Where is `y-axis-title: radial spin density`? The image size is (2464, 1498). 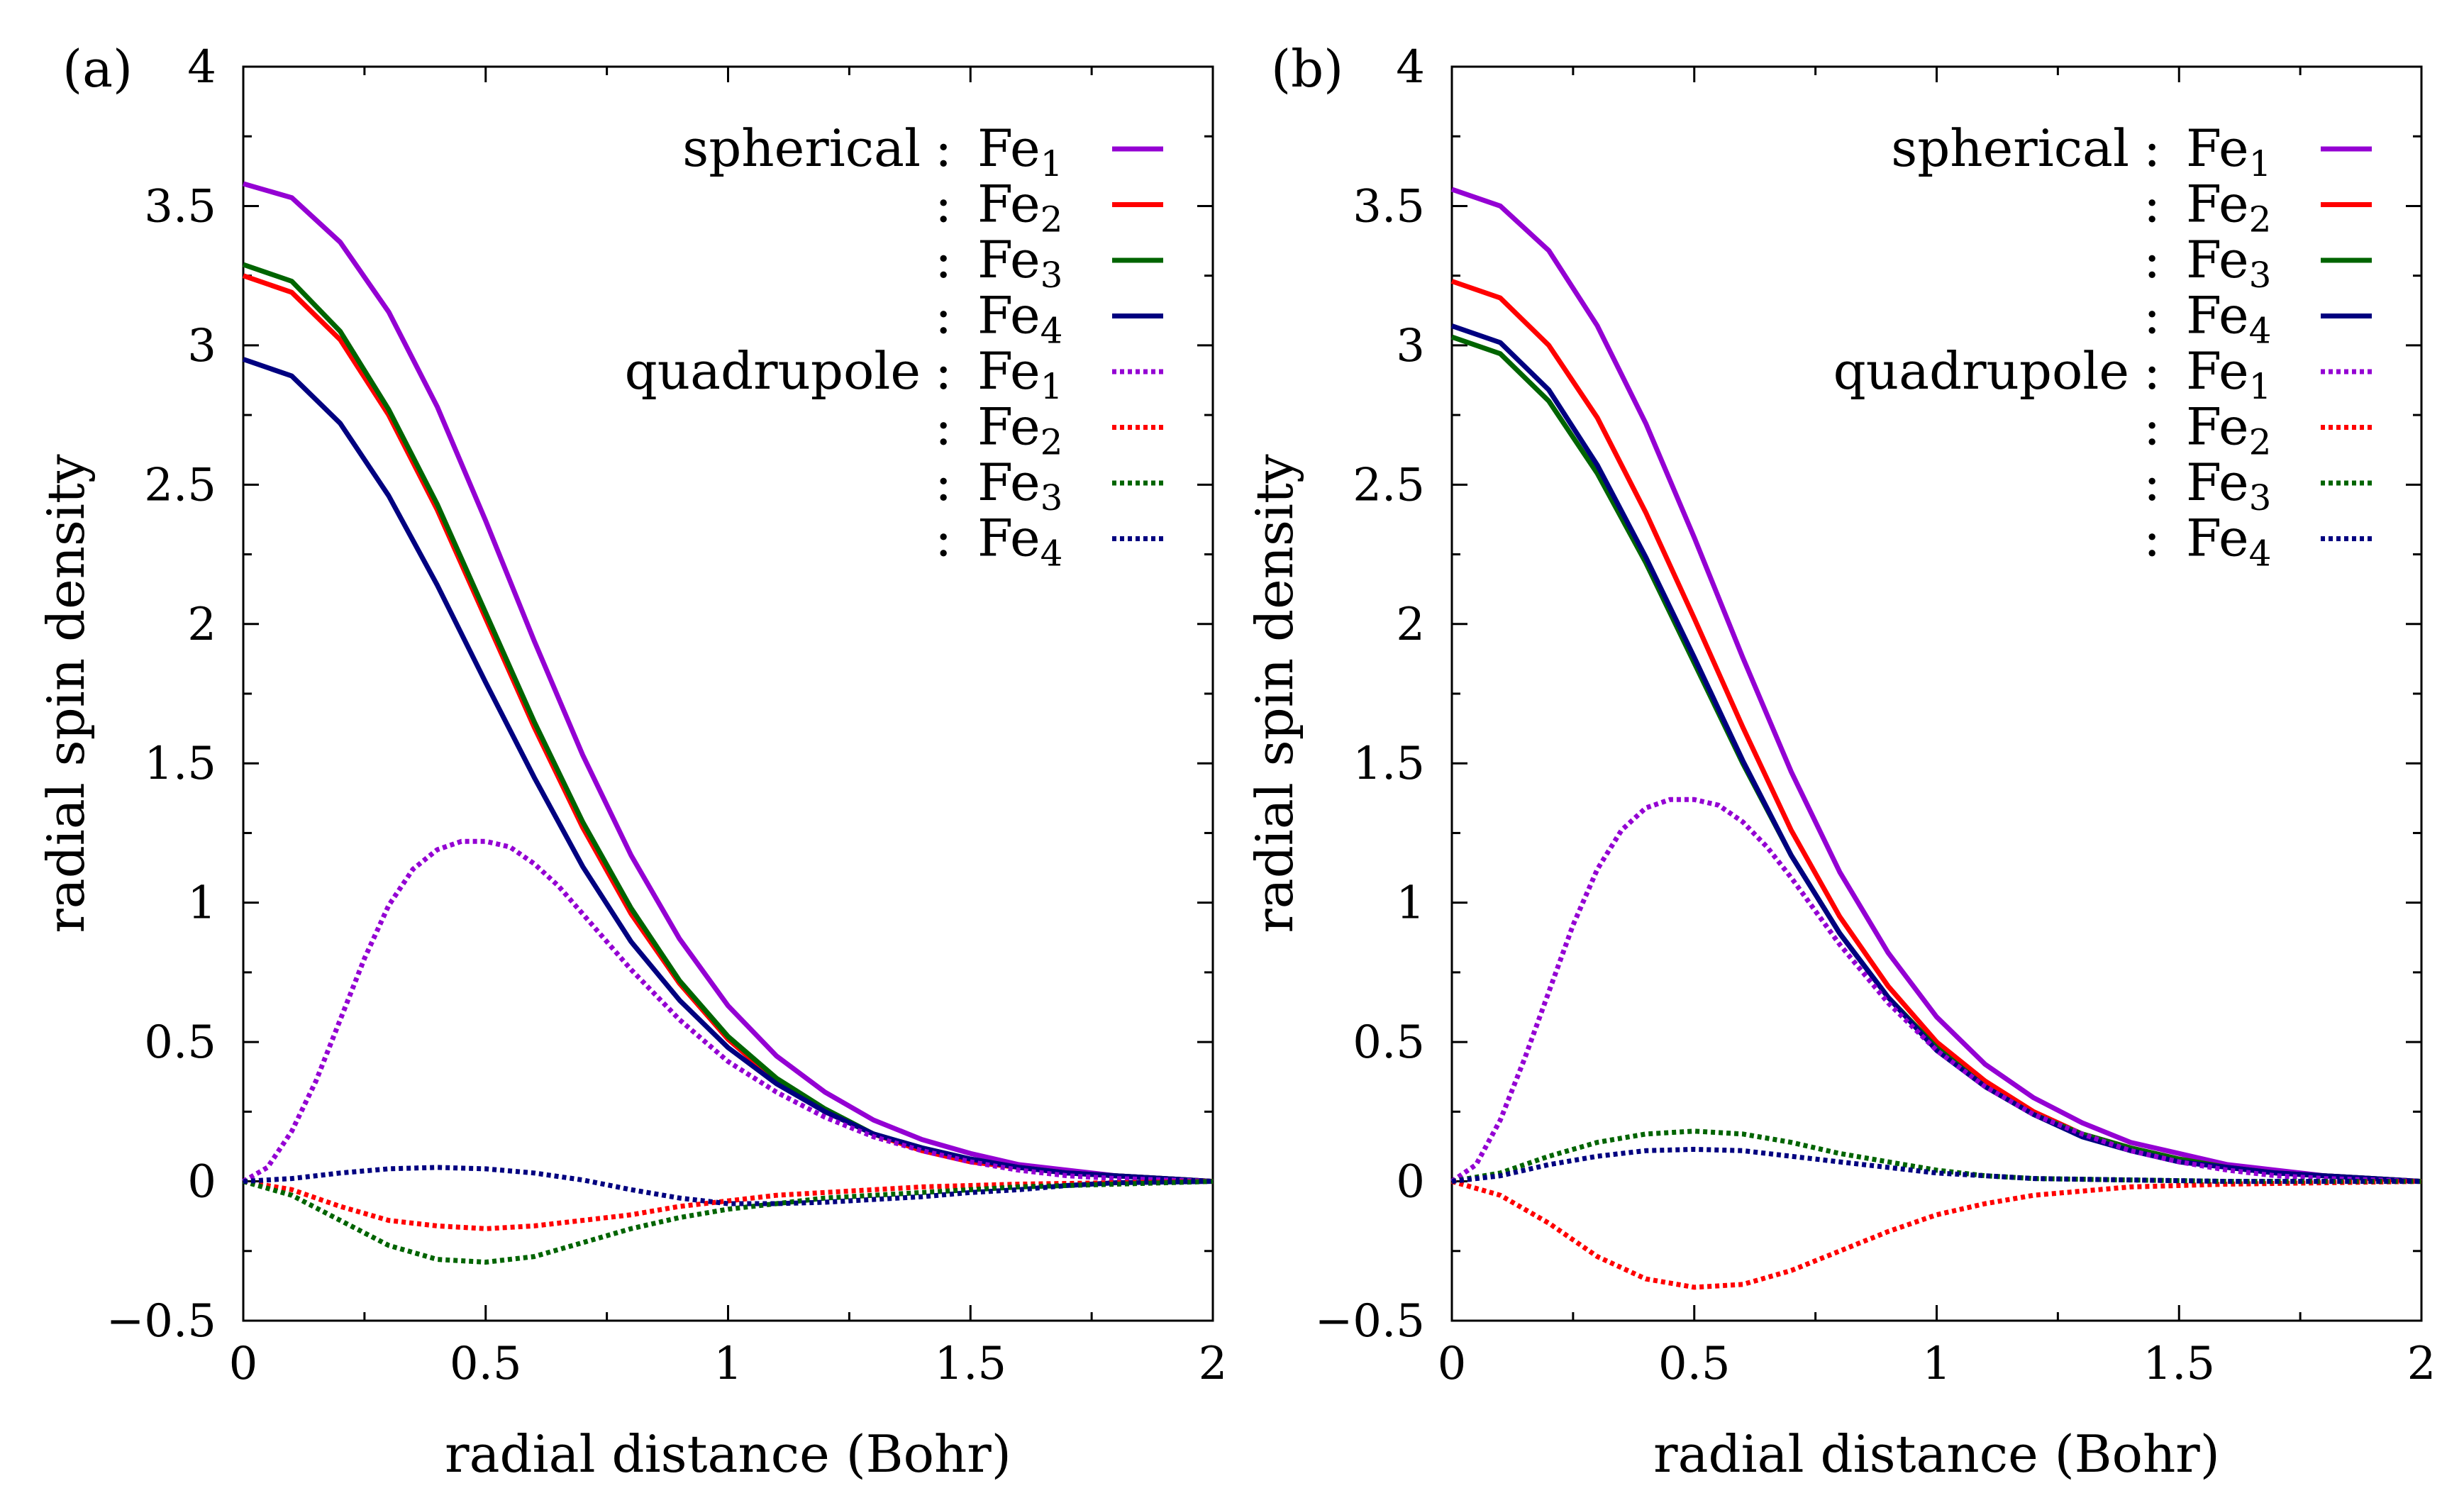 y-axis-title: radial spin density is located at coordinates (1275, 693).